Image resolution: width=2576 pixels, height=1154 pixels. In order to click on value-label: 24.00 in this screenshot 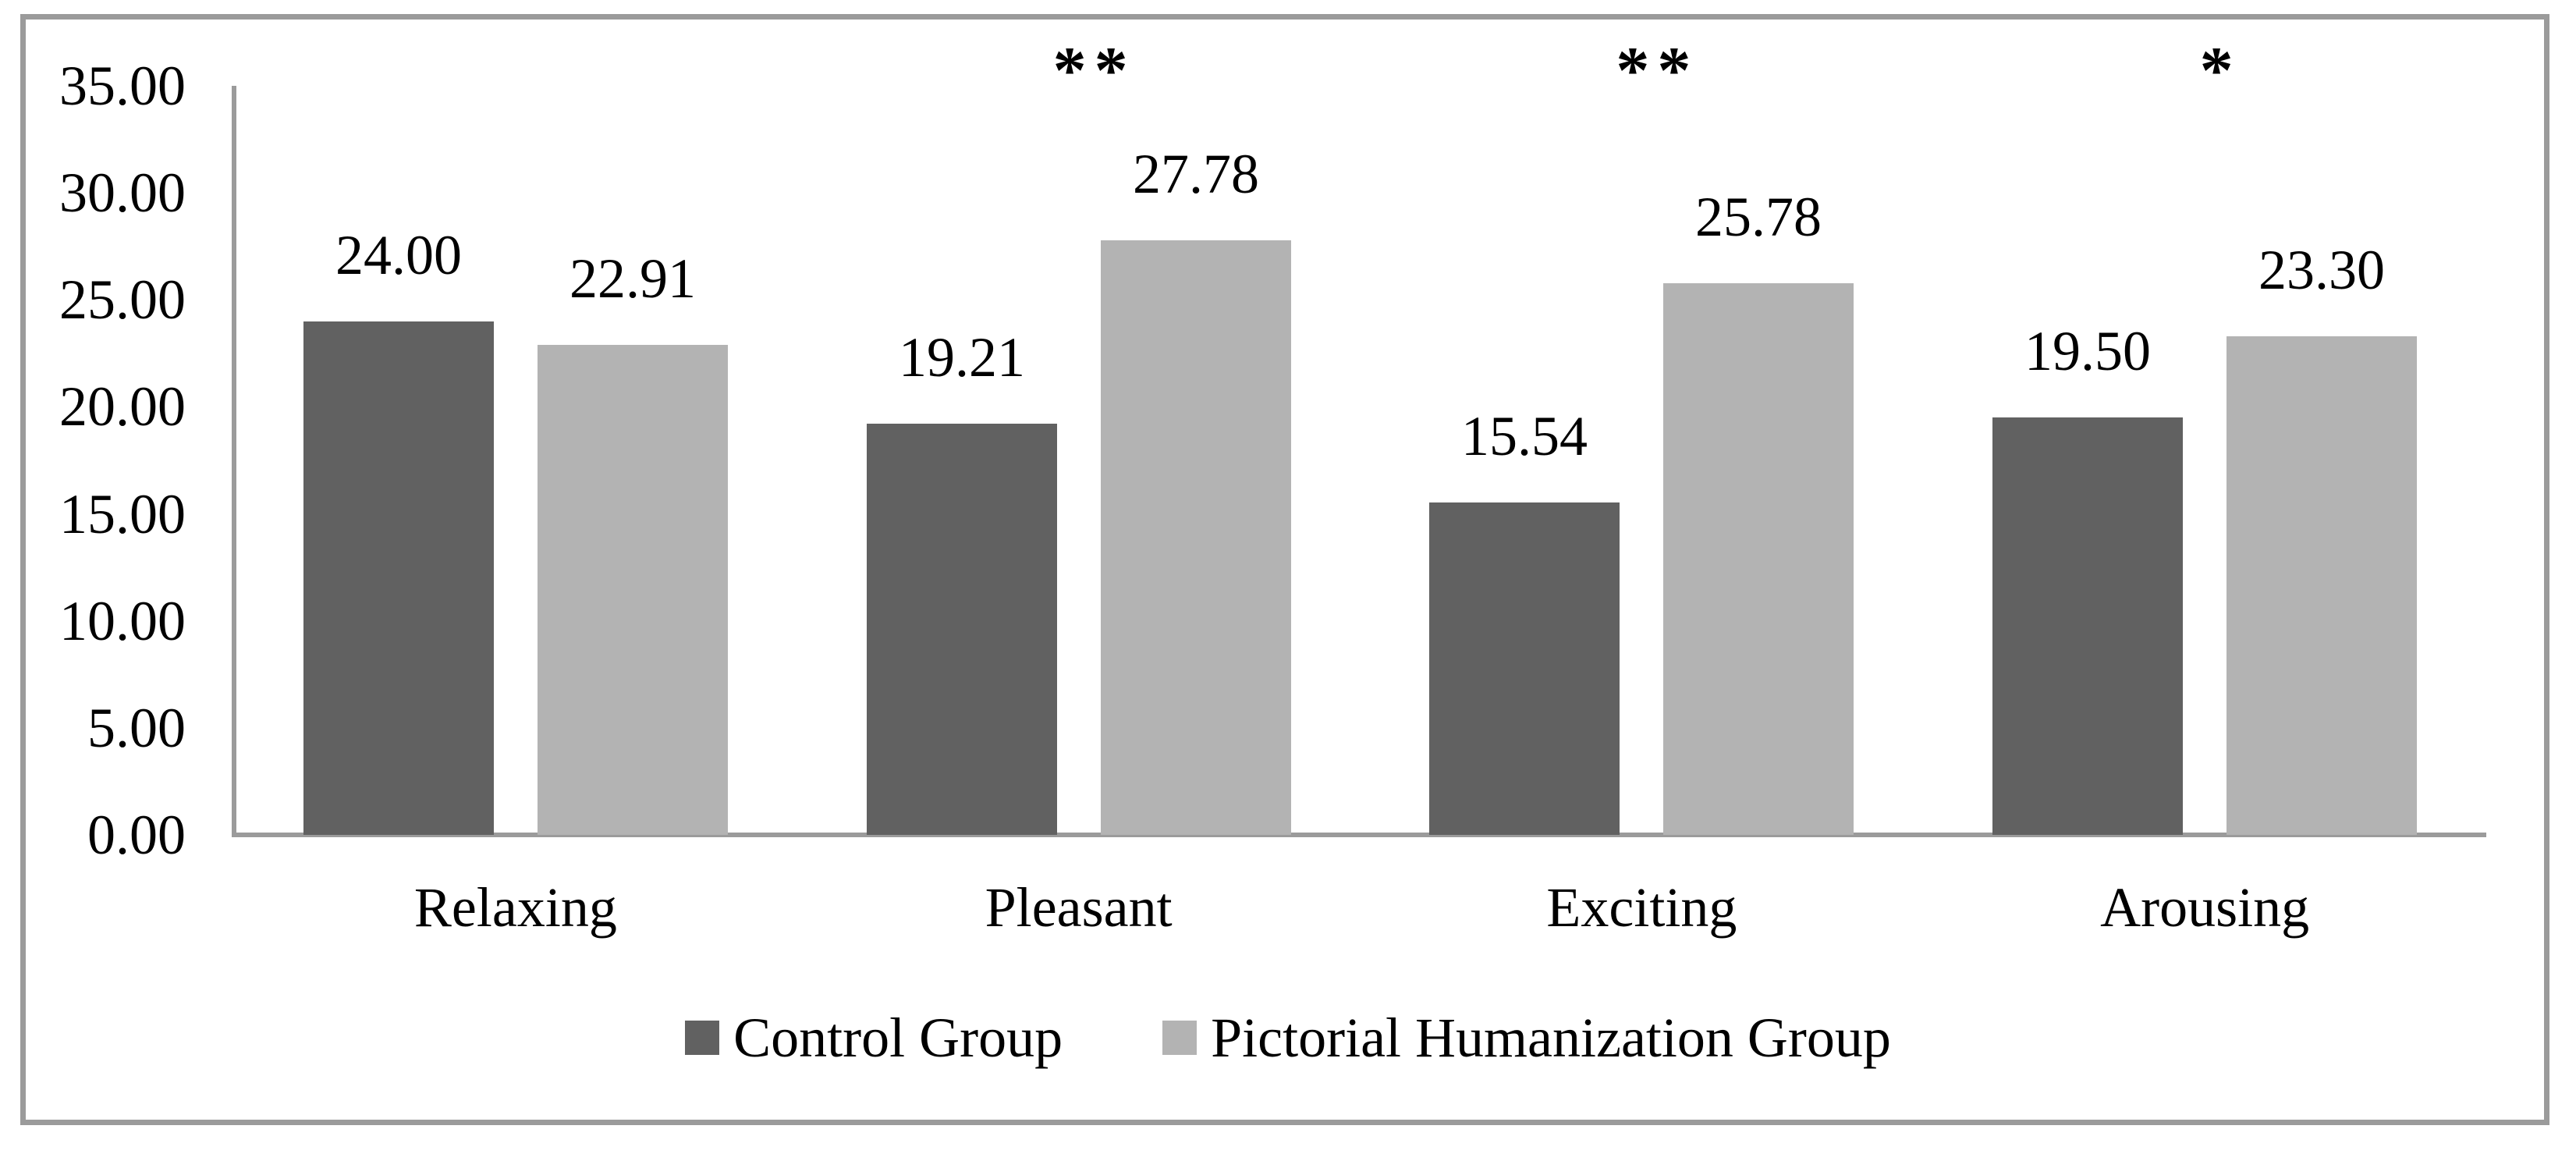, I will do `click(398, 255)`.